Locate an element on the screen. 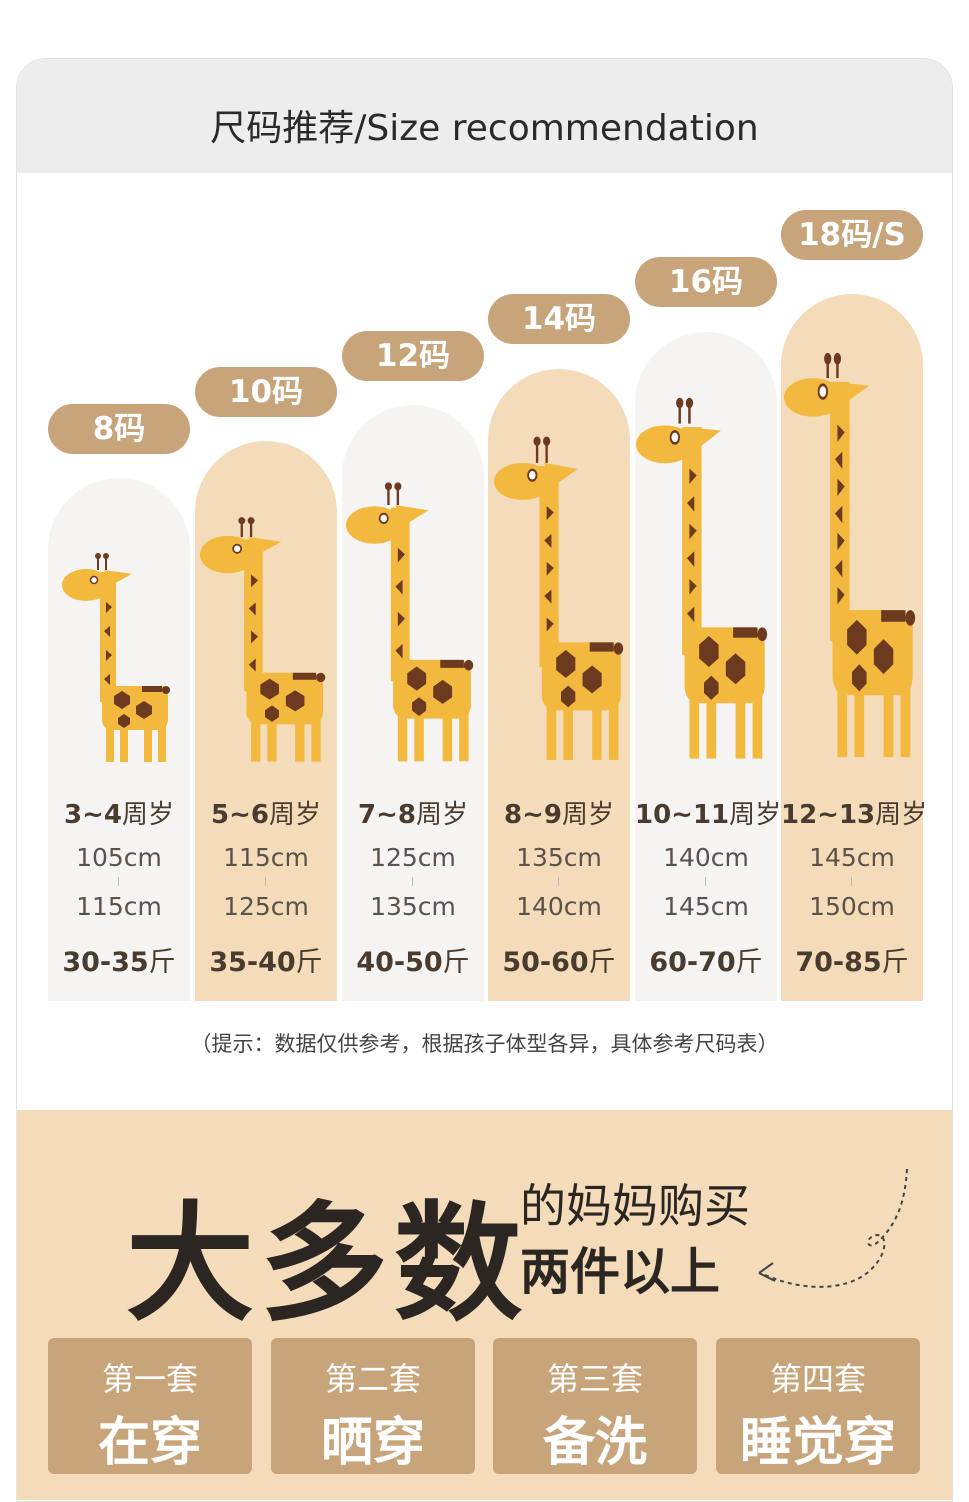 The image size is (969, 1502). age-range: 8~9周岁 is located at coordinates (559, 815).